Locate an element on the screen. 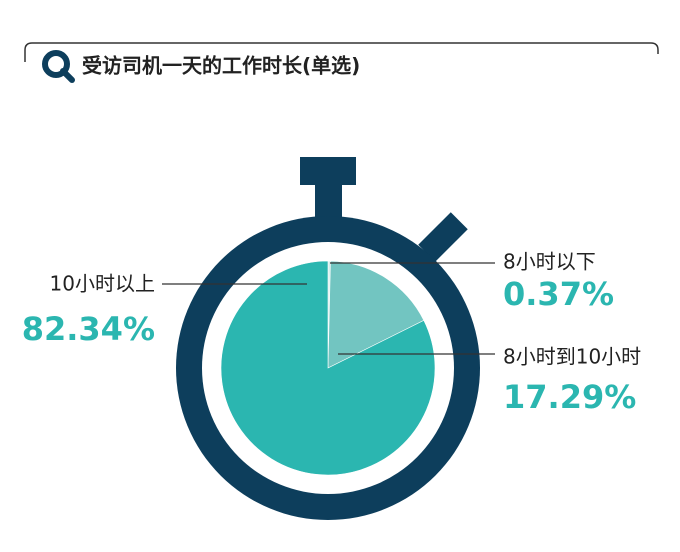 The width and height of the screenshot is (680, 552). search-icon is located at coordinates (58, 66).